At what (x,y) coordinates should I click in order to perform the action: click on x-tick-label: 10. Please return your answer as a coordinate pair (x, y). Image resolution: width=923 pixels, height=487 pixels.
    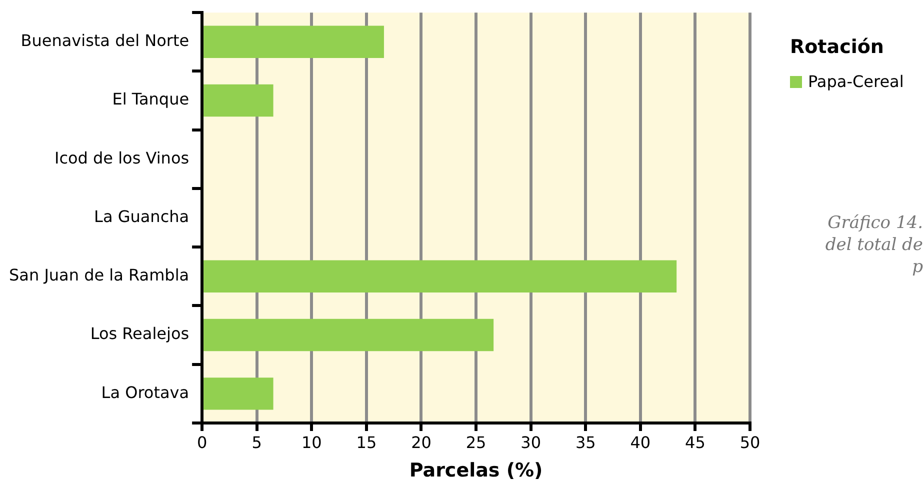
    Looking at the image, I should click on (311, 442).